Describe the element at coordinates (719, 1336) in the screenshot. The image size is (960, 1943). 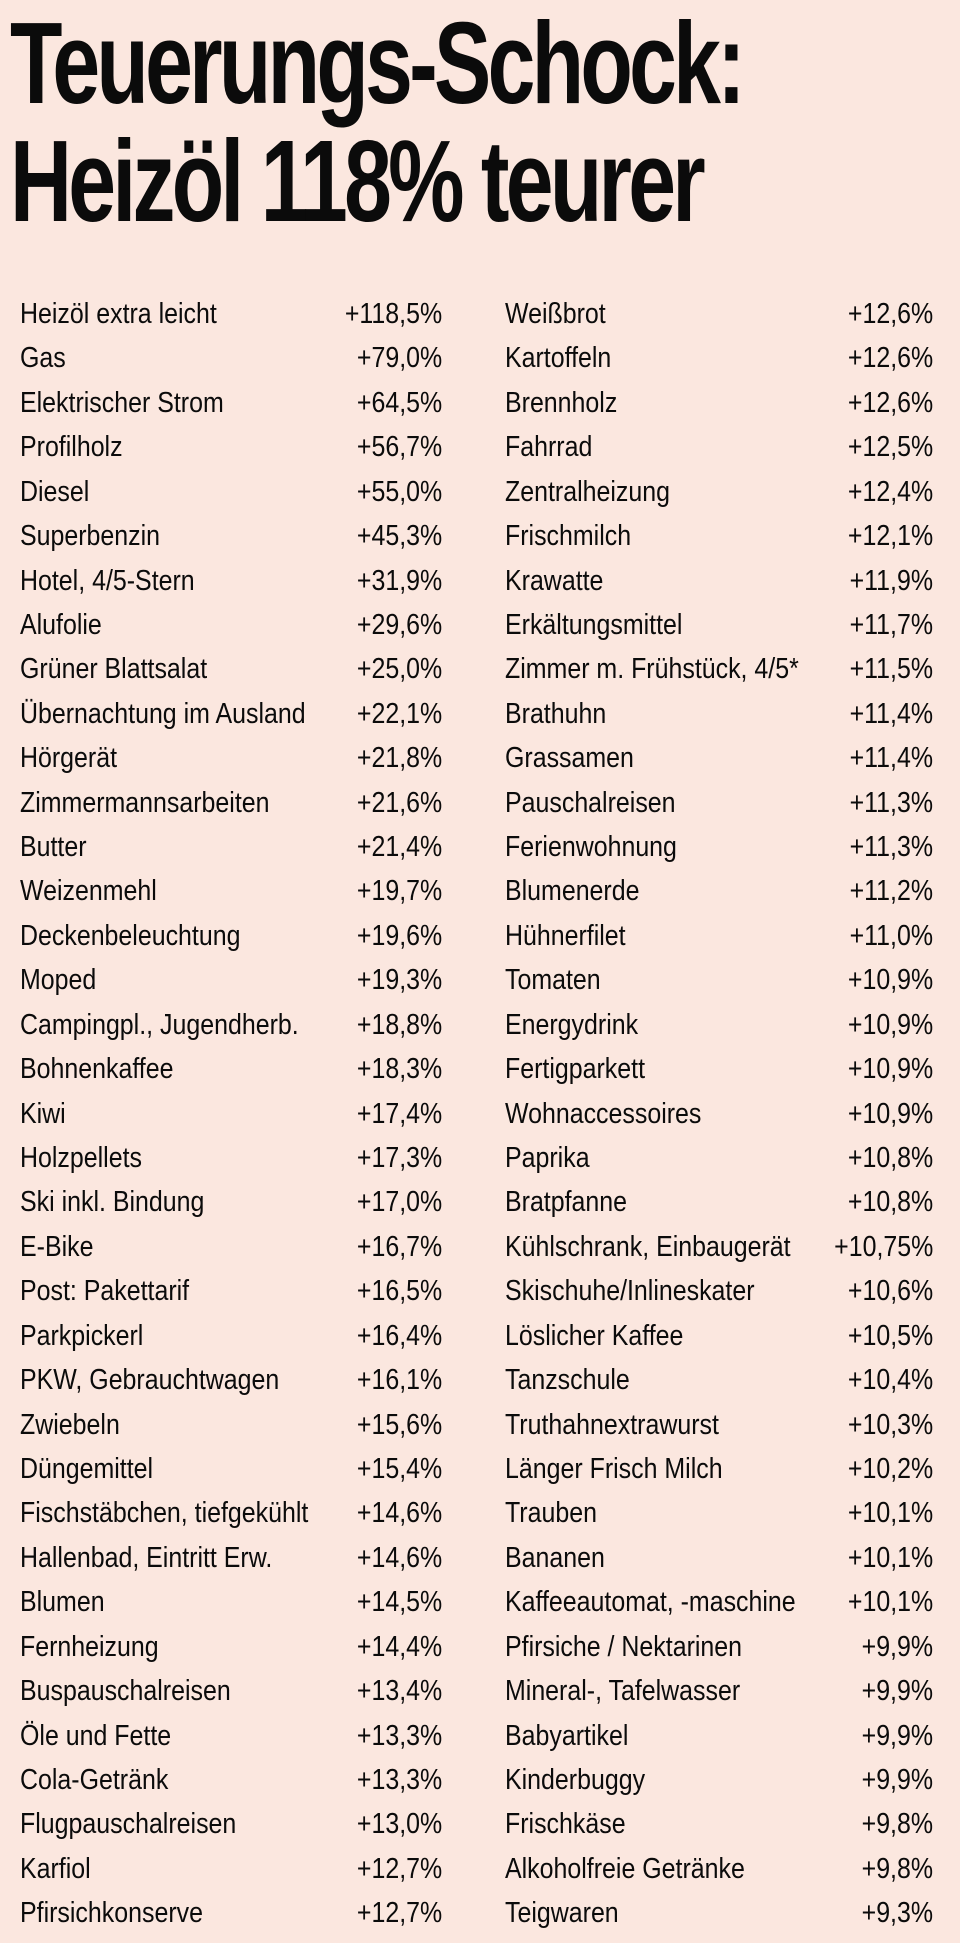
I see `list-item: Löslicher Kaffee +10,5%` at that location.